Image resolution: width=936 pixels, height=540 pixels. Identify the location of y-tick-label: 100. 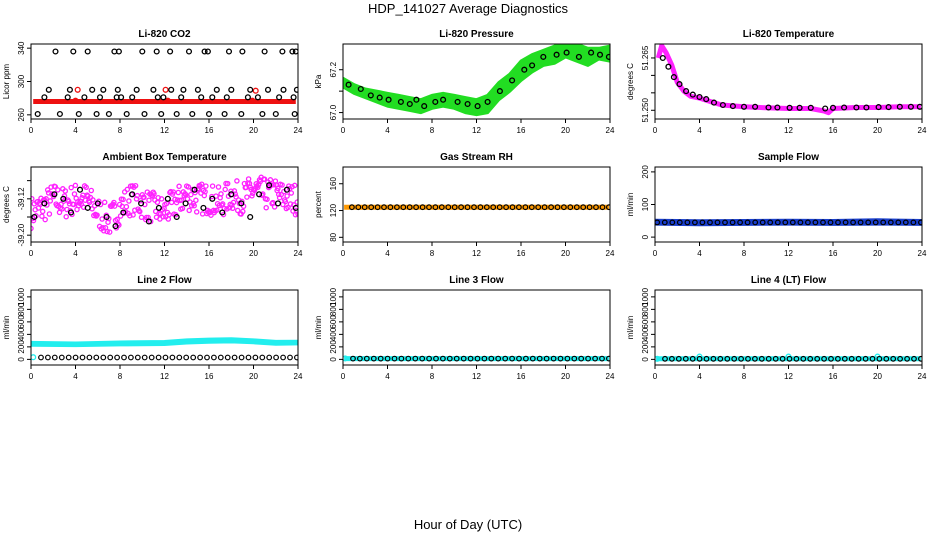
(645, 204).